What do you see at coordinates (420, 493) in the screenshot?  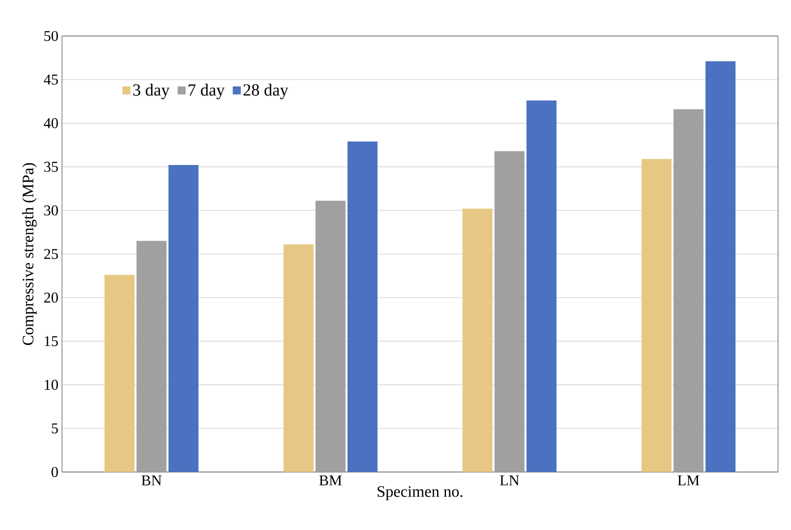 I see `x-axis-title: Specimen no.` at bounding box center [420, 493].